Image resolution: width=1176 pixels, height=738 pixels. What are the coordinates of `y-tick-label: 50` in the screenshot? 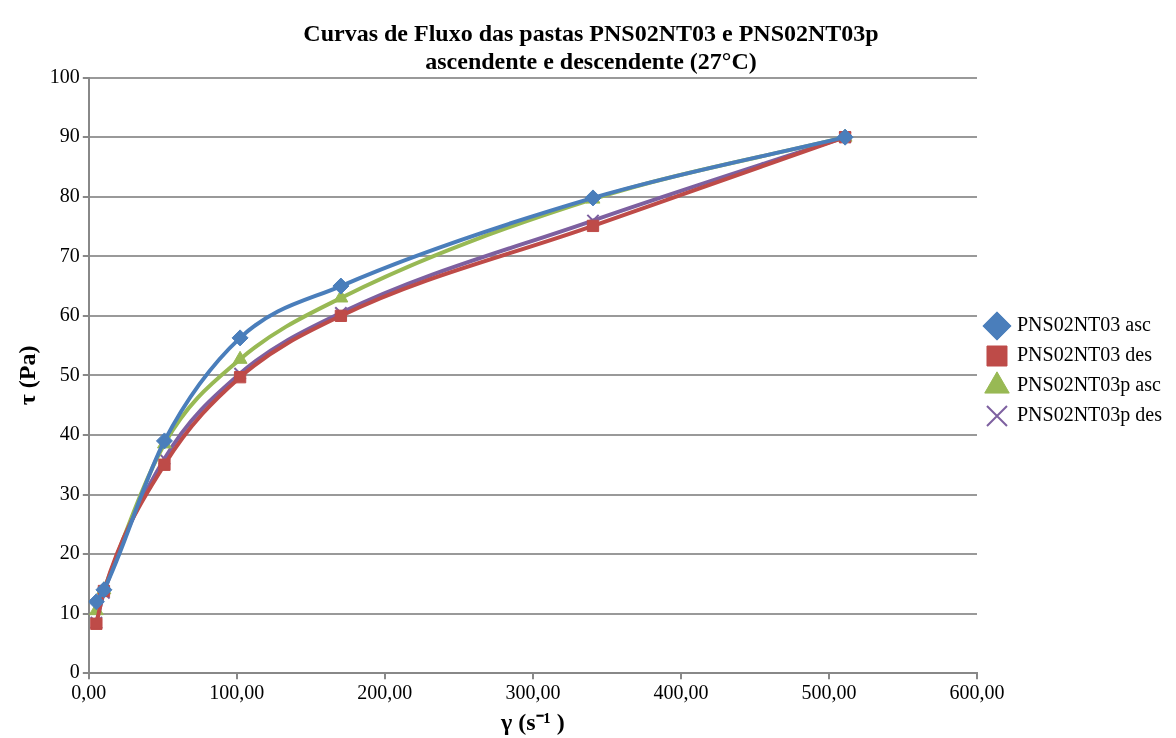 It's located at (69, 373).